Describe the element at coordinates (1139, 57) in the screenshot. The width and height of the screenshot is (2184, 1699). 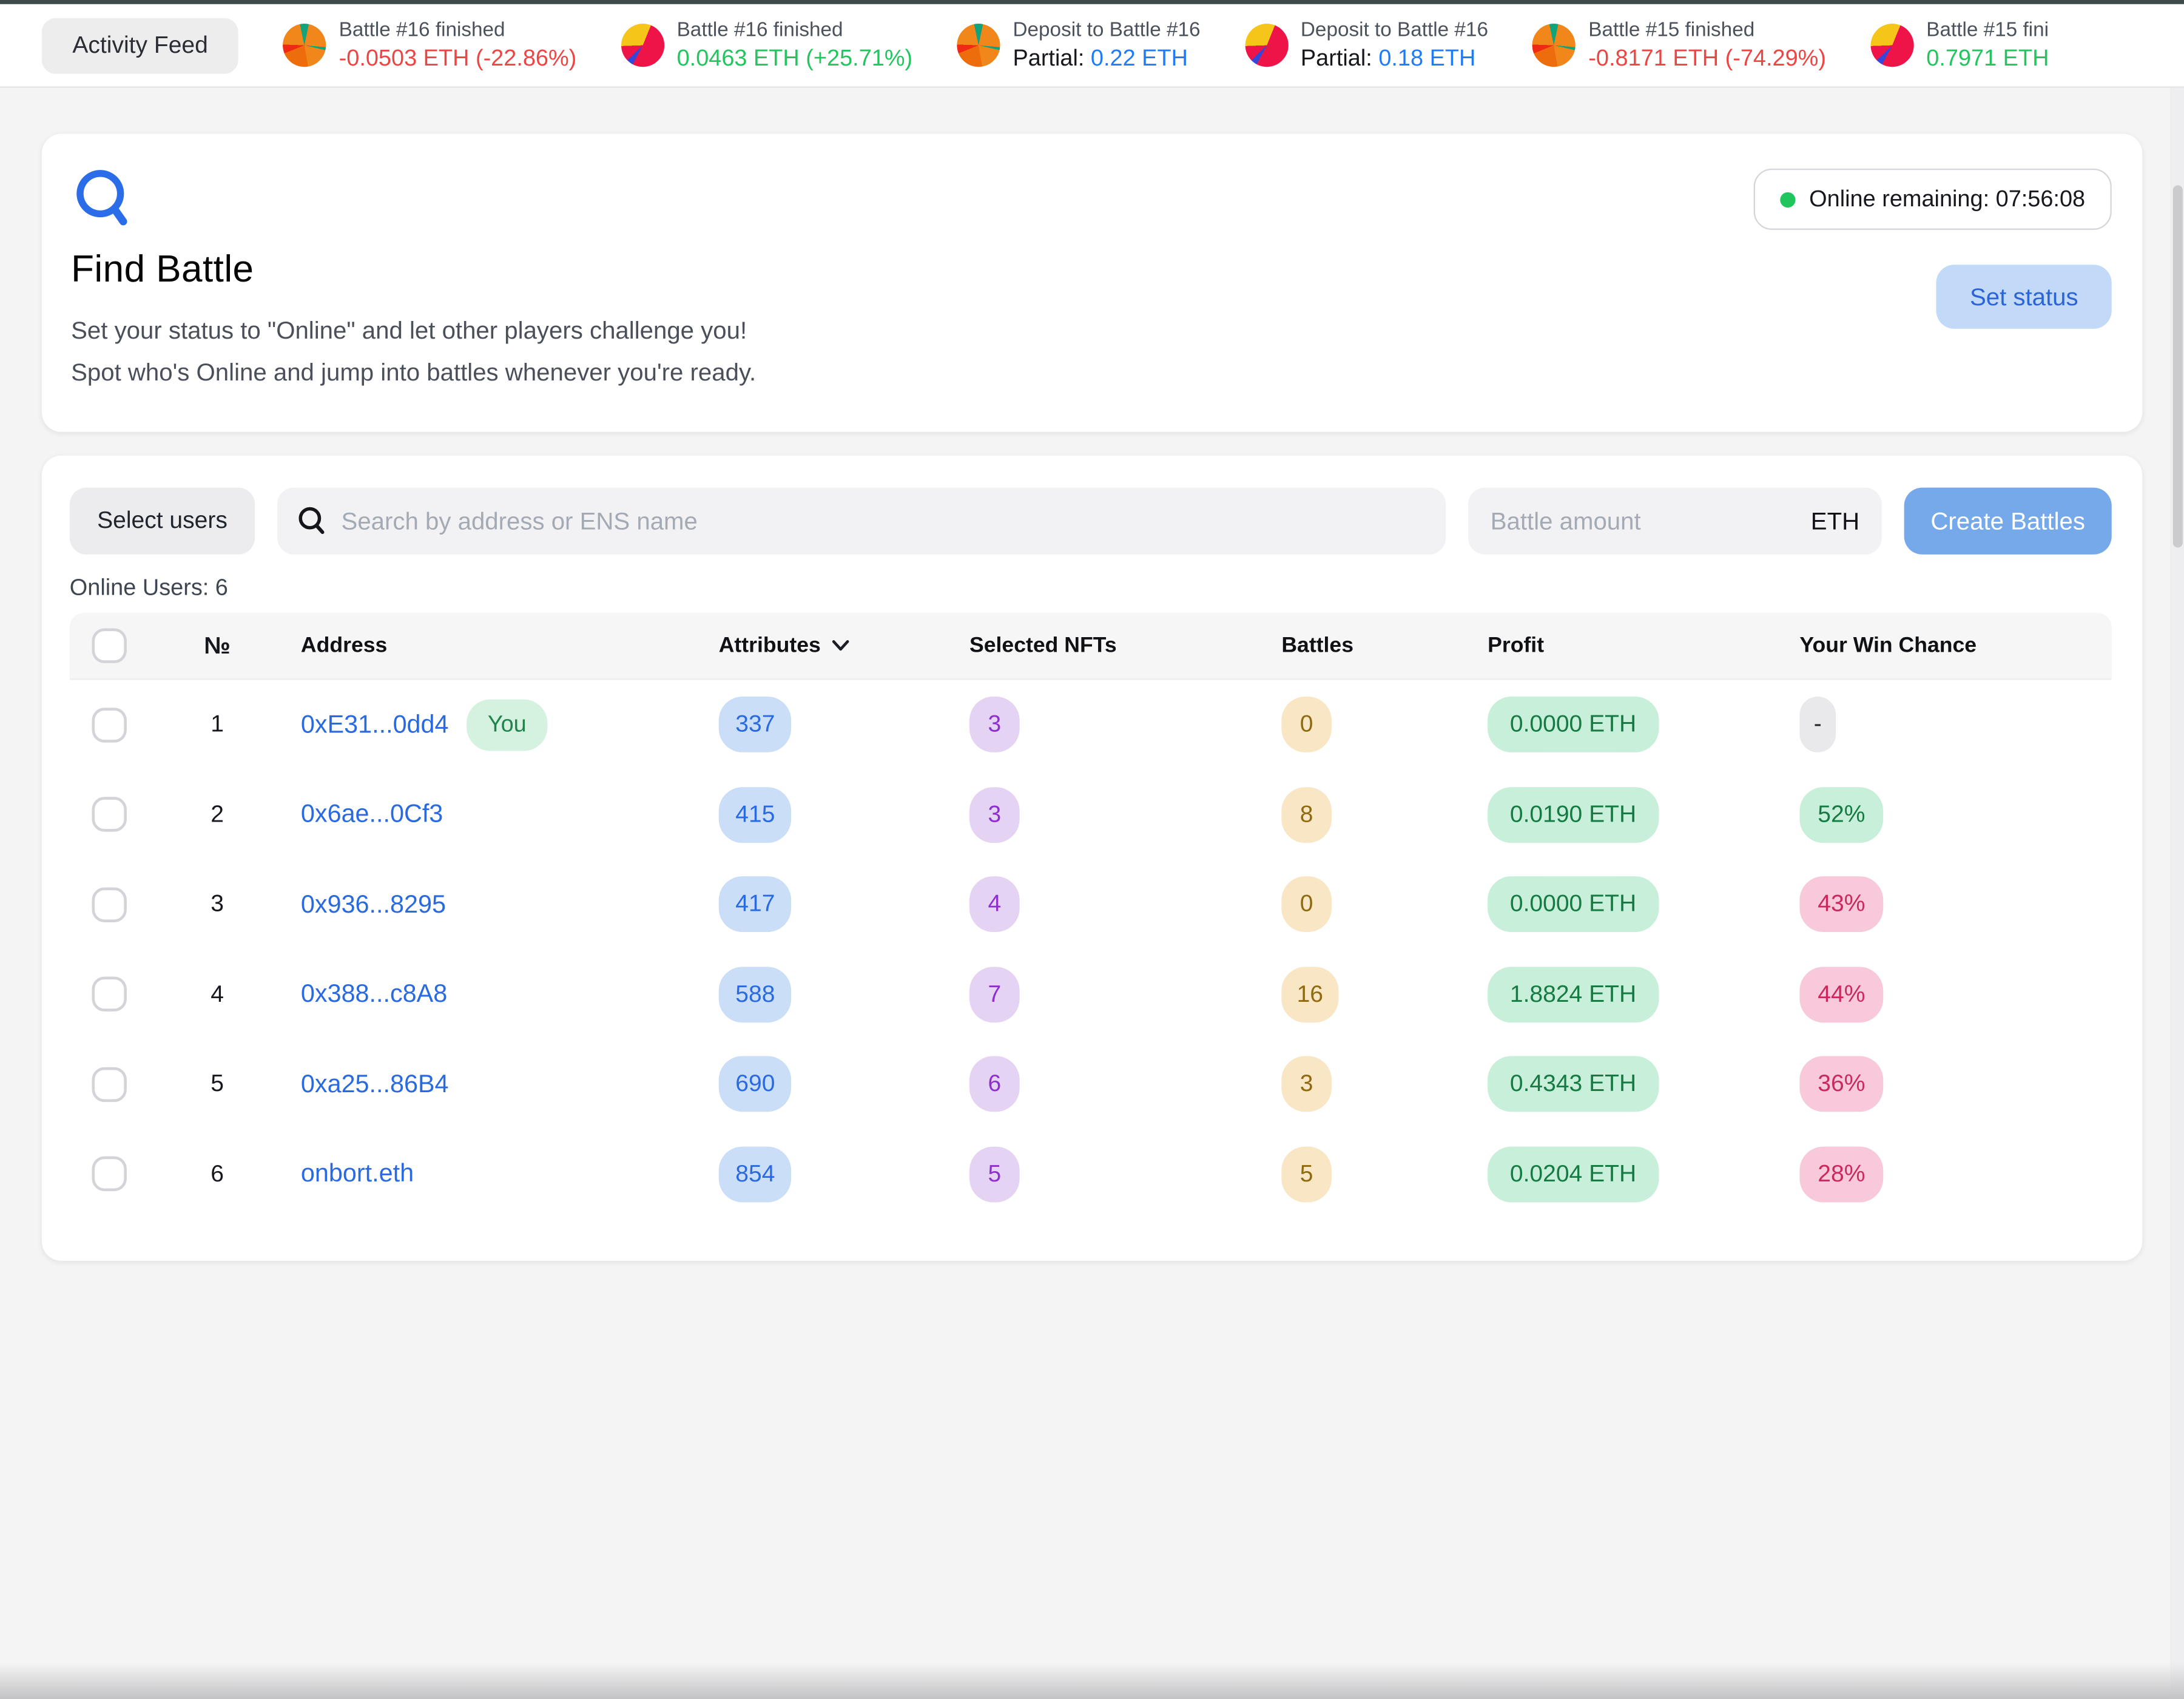
I see `notification-value-amount: 0.22 ETH` at that location.